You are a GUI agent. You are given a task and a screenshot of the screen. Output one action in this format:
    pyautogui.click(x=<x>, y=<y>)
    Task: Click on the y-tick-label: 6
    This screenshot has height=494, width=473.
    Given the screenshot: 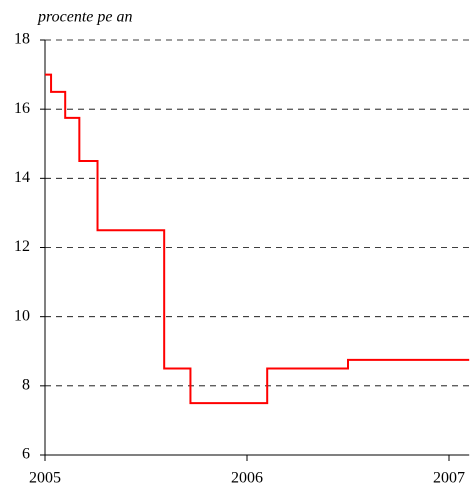 What is the action you would take?
    pyautogui.click(x=26, y=454)
    